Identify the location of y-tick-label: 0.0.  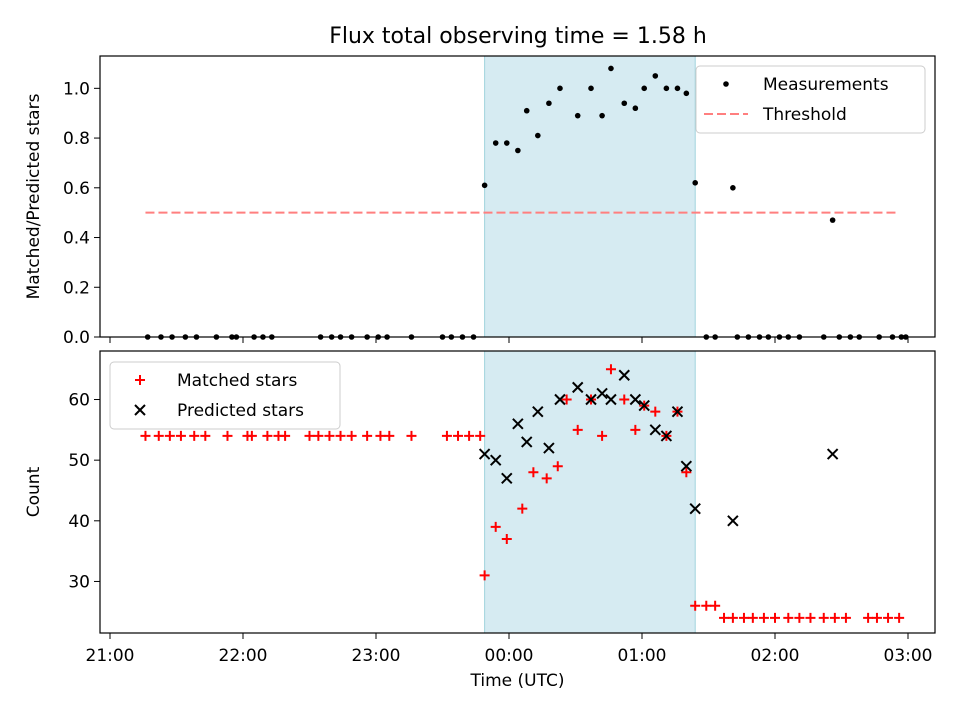
(76, 338).